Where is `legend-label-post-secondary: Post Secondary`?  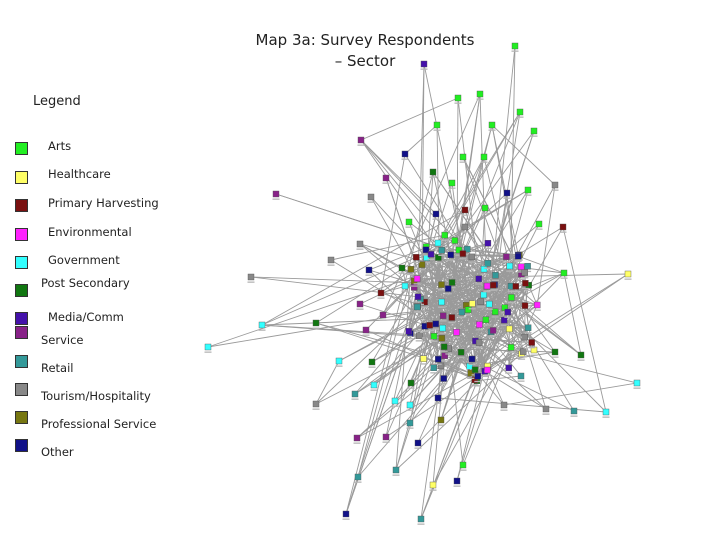
legend-label-post-secondary: Post Secondary is located at coordinates (85, 283).